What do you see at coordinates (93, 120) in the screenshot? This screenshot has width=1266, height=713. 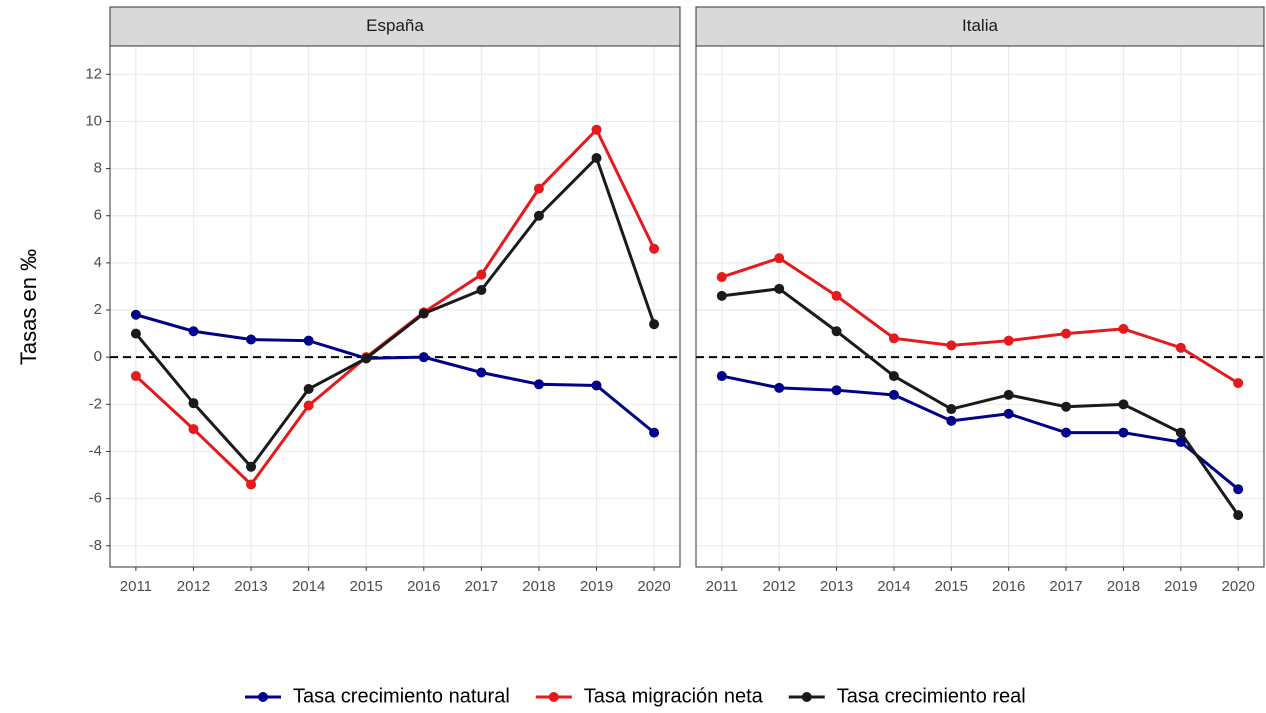 I see `y-tick-label: 10` at bounding box center [93, 120].